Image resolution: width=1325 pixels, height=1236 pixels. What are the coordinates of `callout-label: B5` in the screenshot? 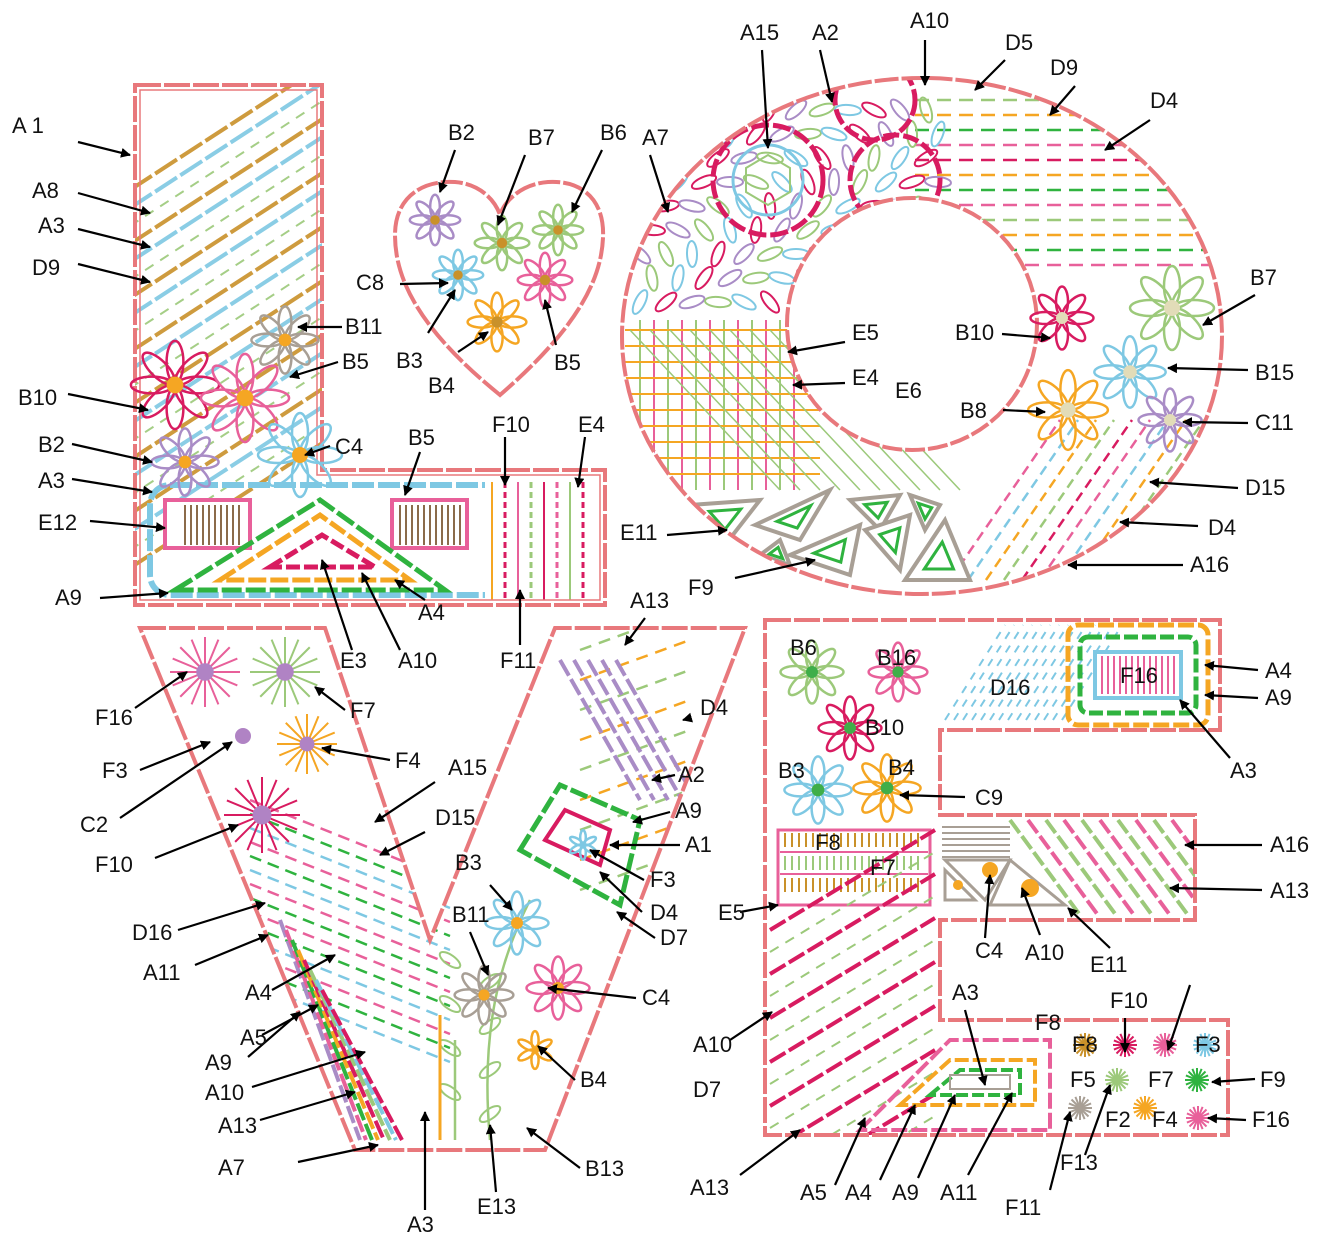 It's located at (355, 361).